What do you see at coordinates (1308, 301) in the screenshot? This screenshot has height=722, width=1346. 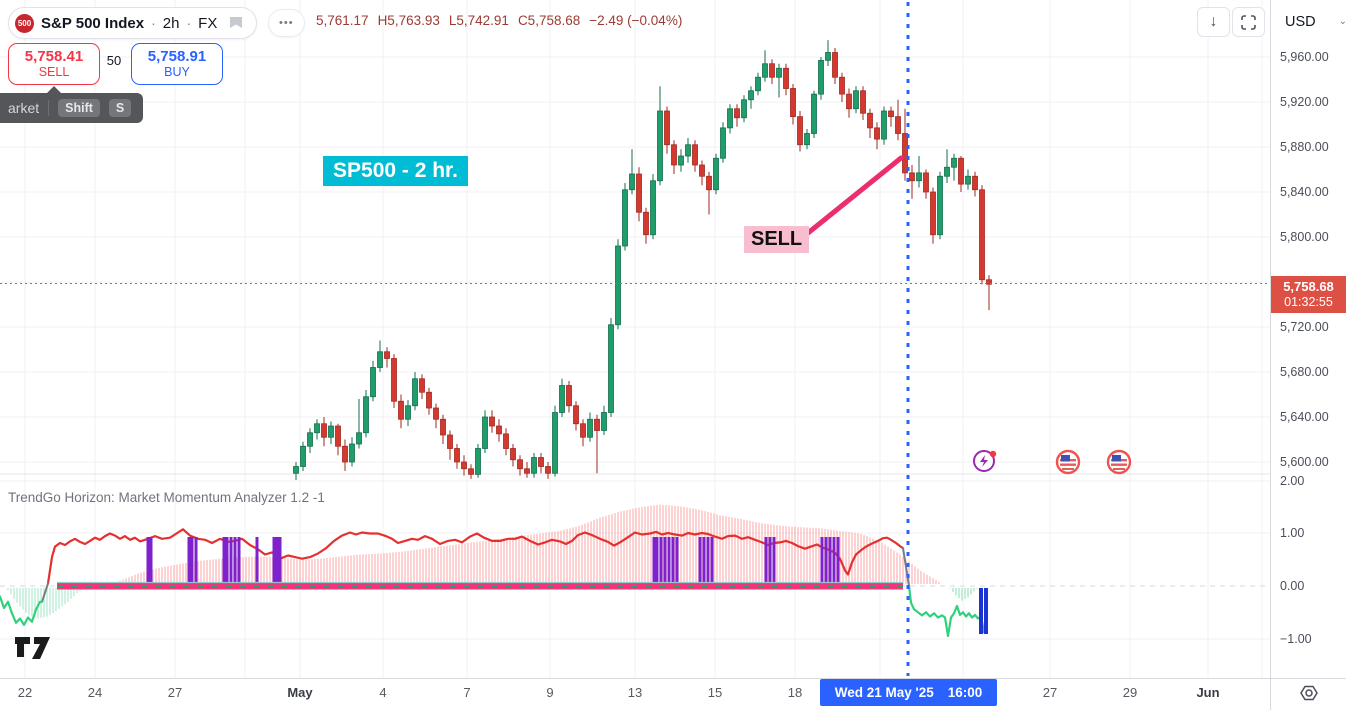 I see `bar-countdown: 01:32:55` at bounding box center [1308, 301].